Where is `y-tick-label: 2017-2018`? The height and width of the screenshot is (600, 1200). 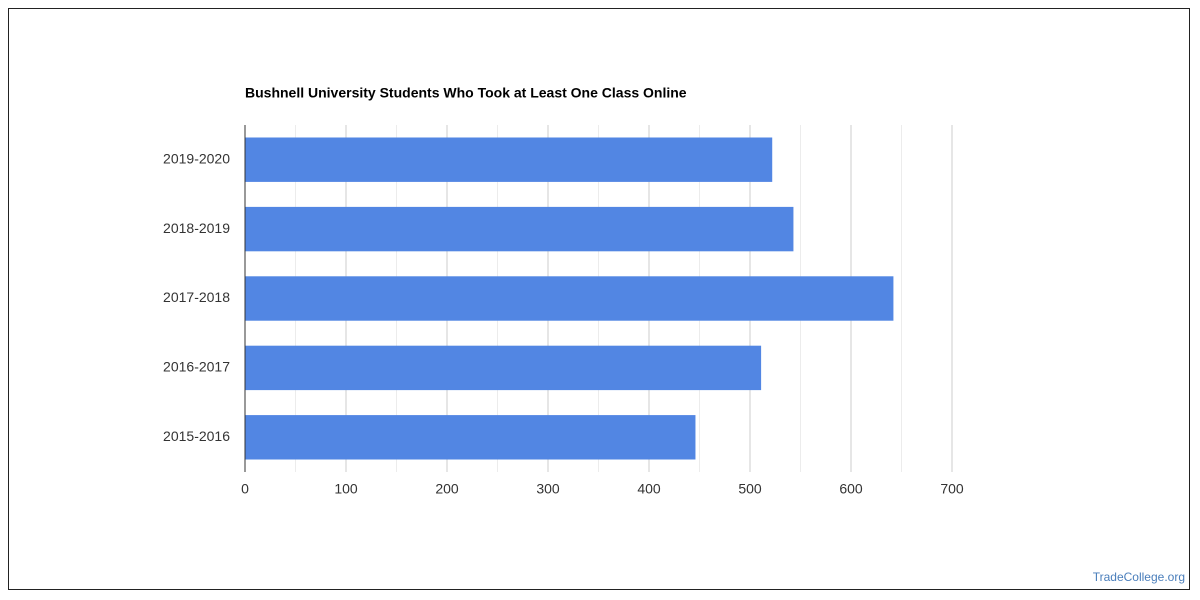
y-tick-label: 2017-2018 is located at coordinates (196, 297).